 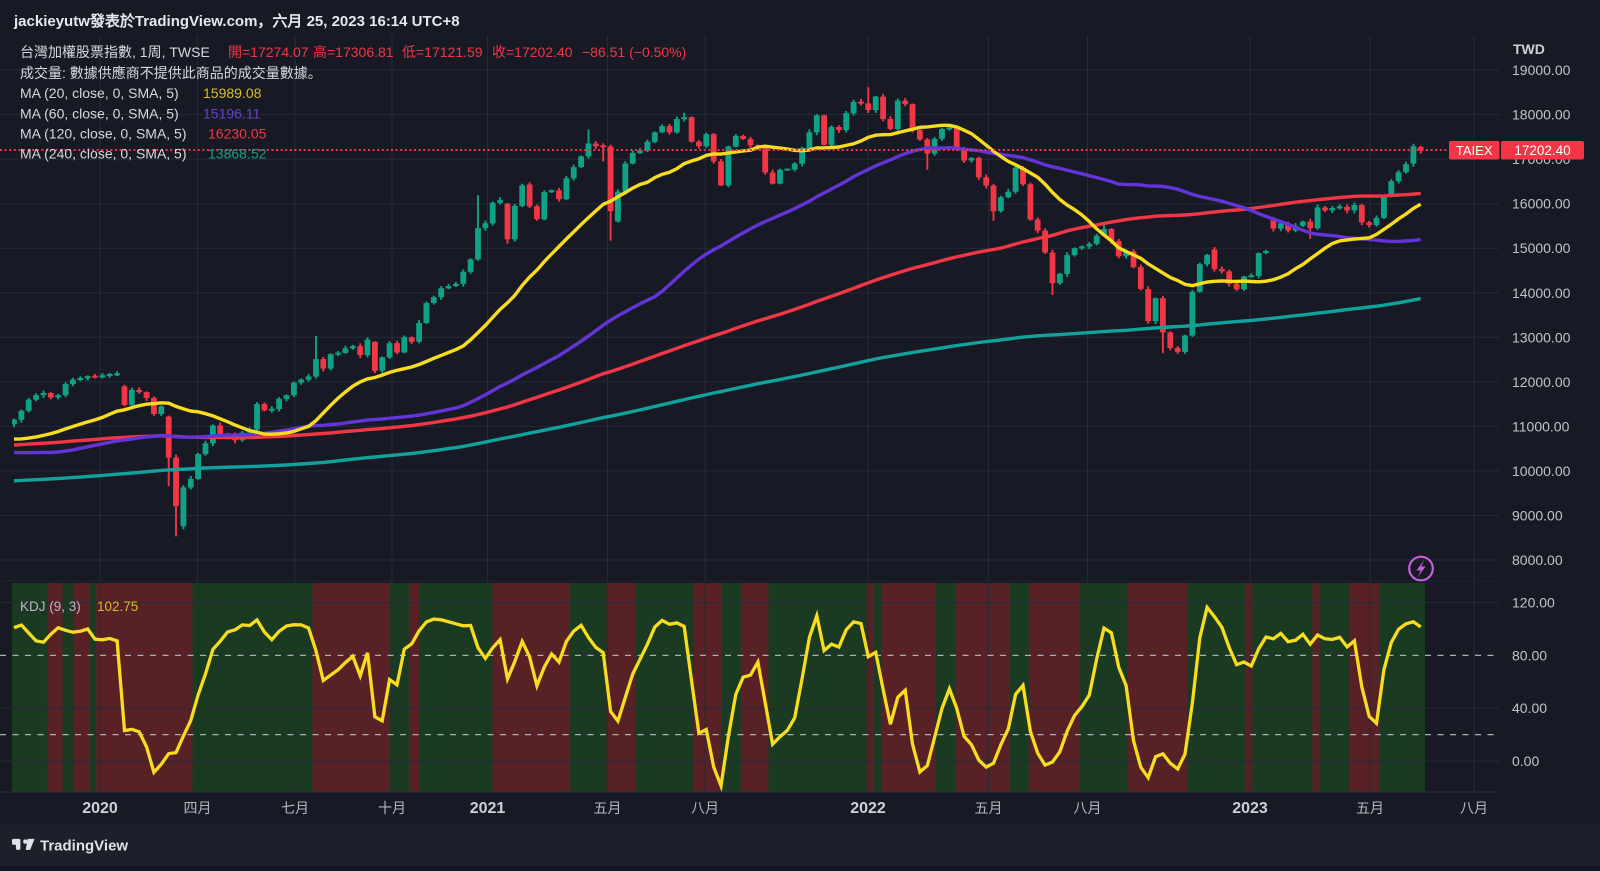 What do you see at coordinates (1541, 248) in the screenshot?
I see `svg-text: 15000.00` at bounding box center [1541, 248].